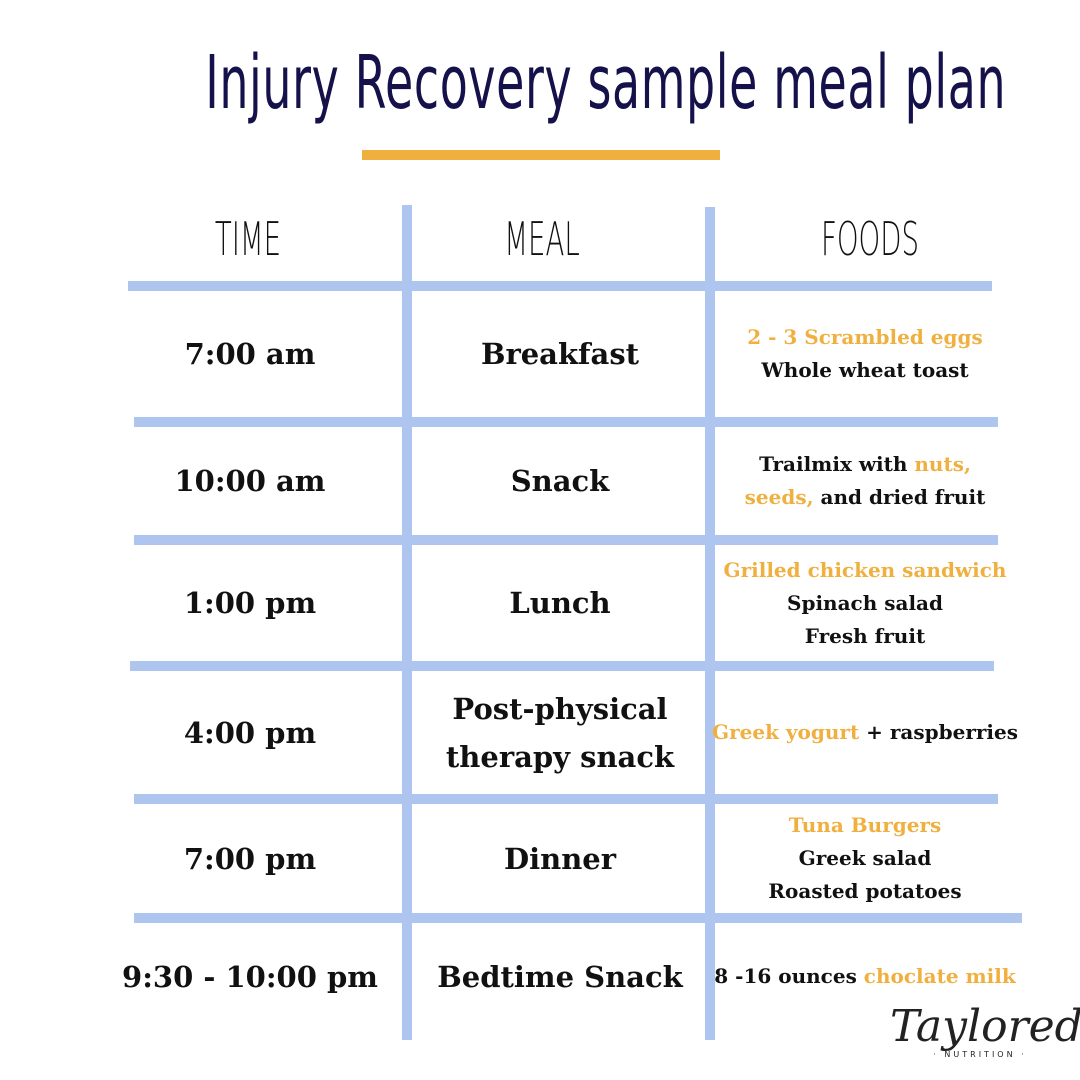  Describe the element at coordinates (541, 155) in the screenshot. I see `title-underline` at that location.